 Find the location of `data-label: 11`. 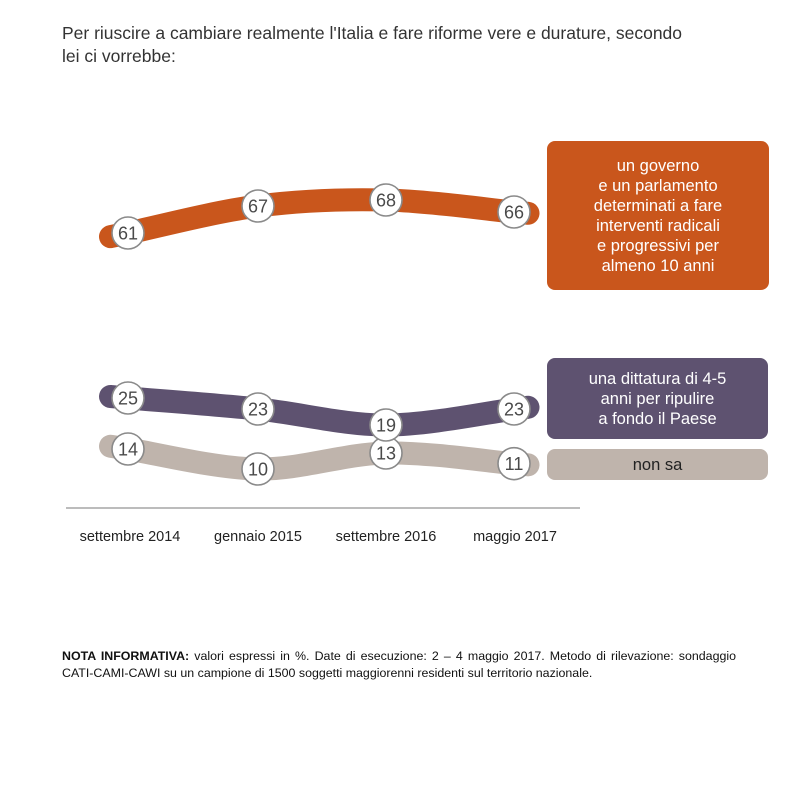

data-label: 11 is located at coordinates (514, 464).